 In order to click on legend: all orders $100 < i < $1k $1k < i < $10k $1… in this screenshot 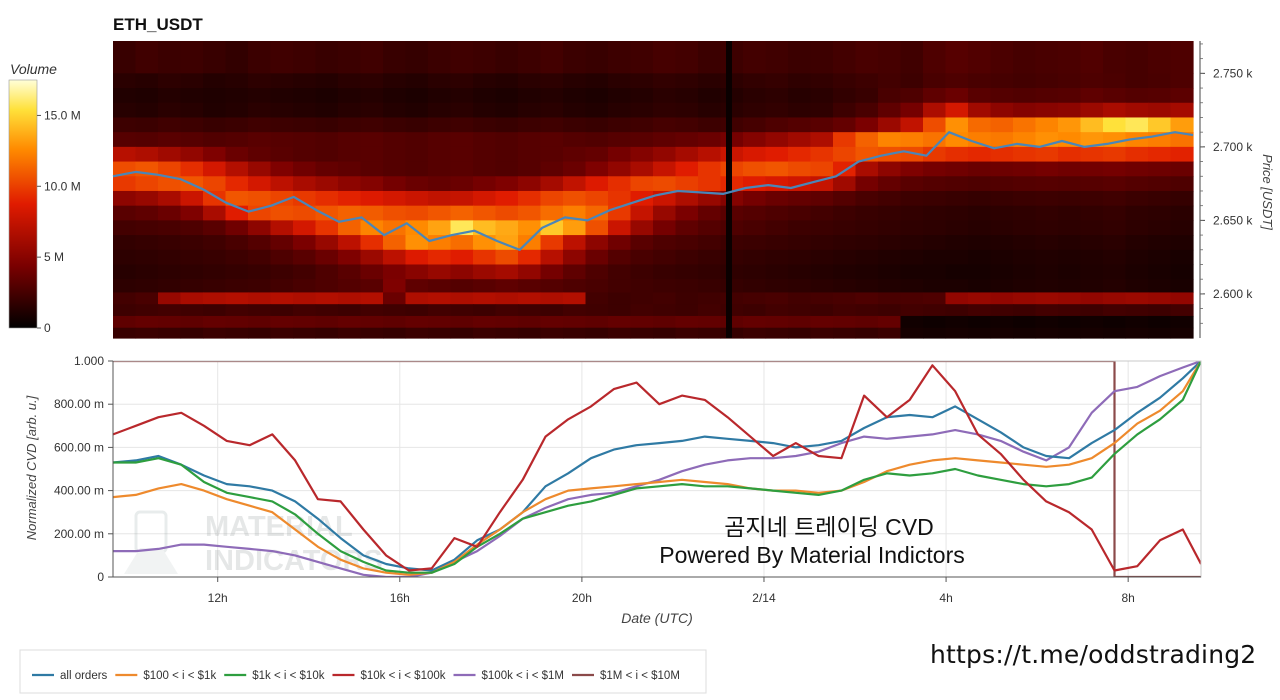, I will do `click(363, 671)`.